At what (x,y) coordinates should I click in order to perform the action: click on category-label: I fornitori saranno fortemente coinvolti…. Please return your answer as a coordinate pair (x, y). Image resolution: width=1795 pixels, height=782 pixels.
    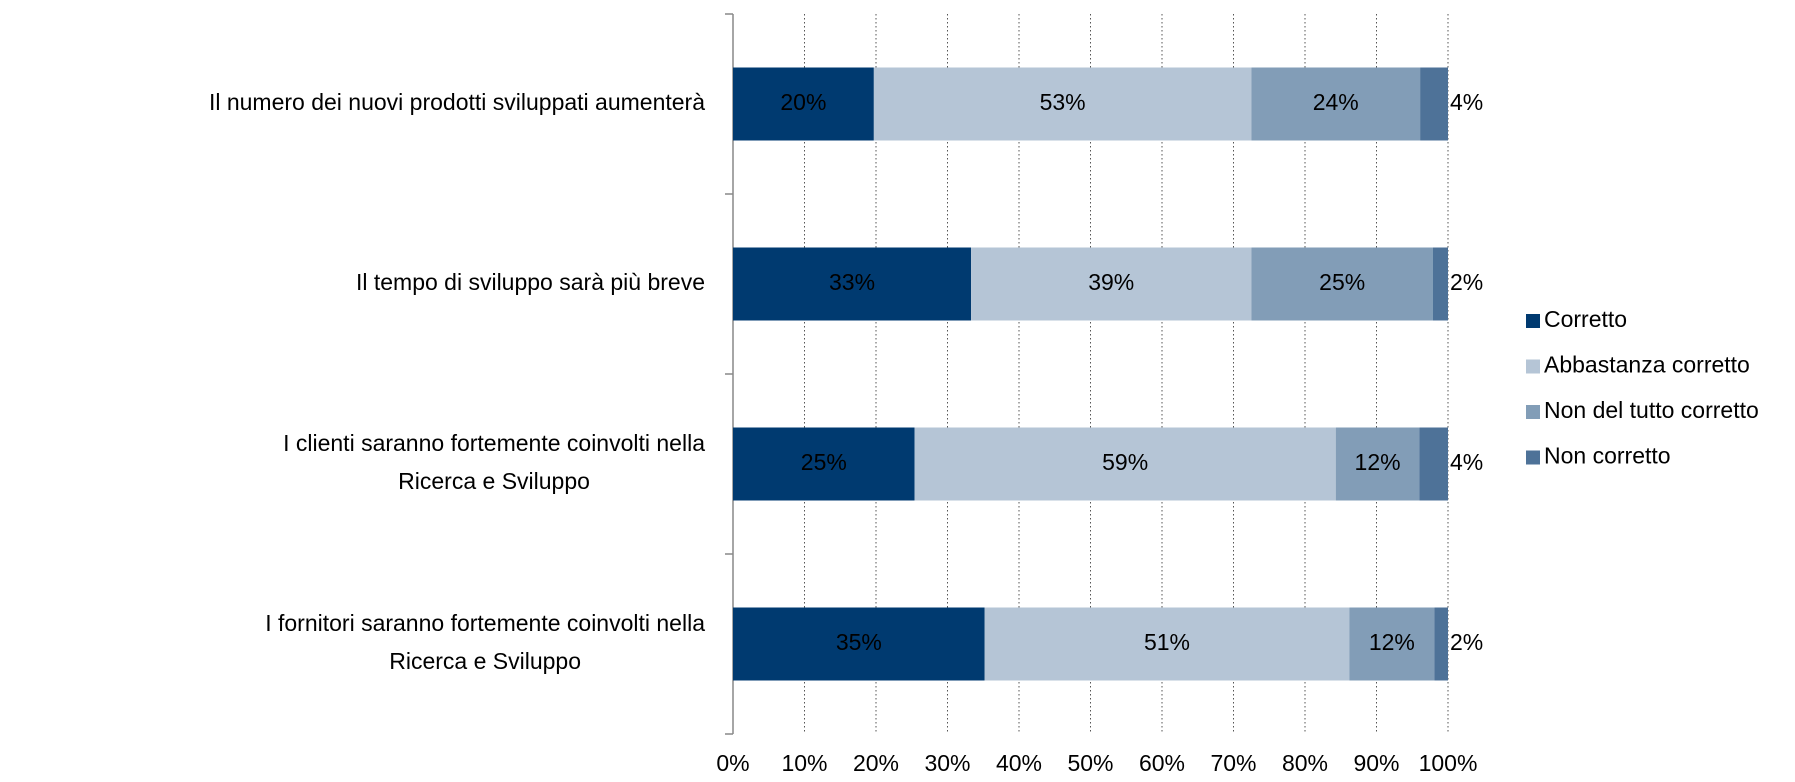
    Looking at the image, I should click on (485, 642).